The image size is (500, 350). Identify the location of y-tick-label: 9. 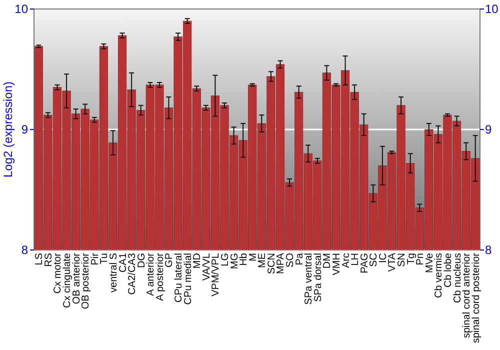
(24, 129).